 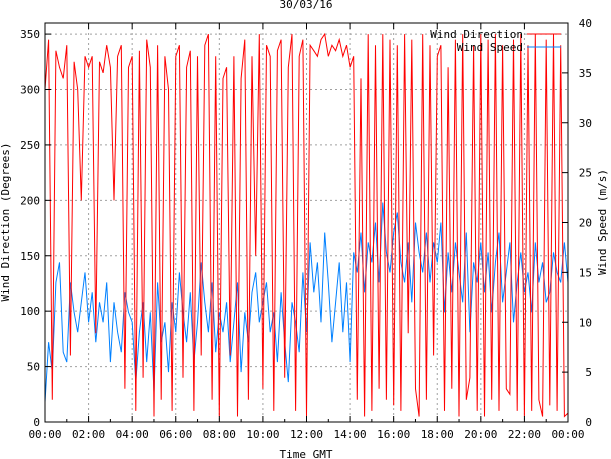 What do you see at coordinates (30, 145) in the screenshot?
I see `y-tick-label: 250` at bounding box center [30, 145].